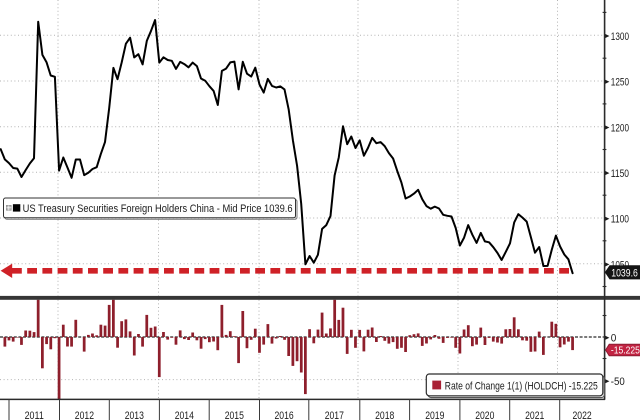 The image size is (640, 420). What do you see at coordinates (434, 415) in the screenshot?
I see `svg-text: 2019` at bounding box center [434, 415].